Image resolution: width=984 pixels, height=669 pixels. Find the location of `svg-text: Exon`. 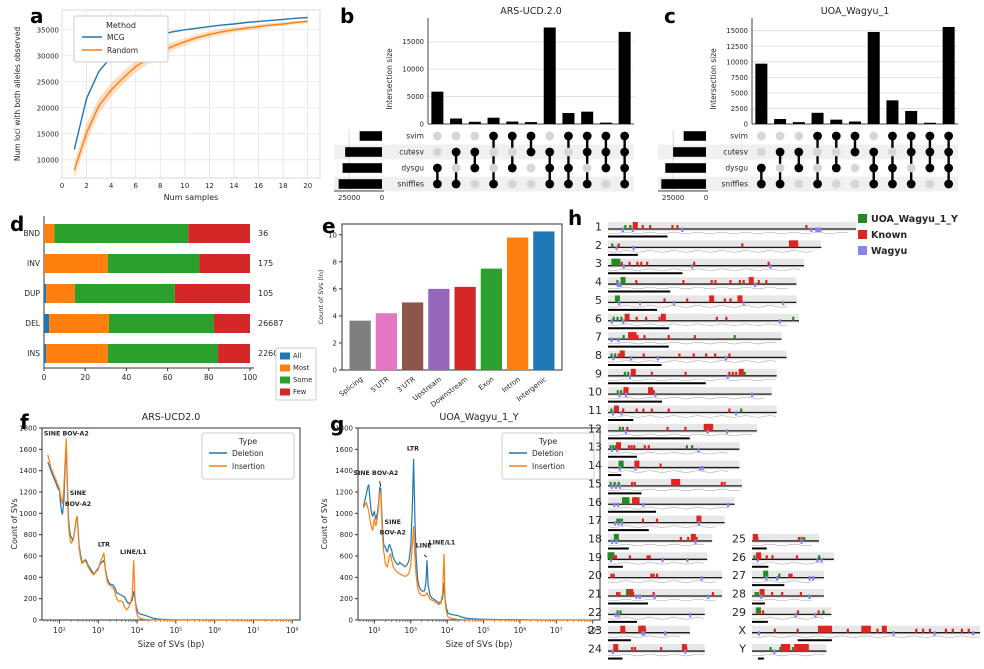

svg-text: Exon is located at coordinates (486, 383).